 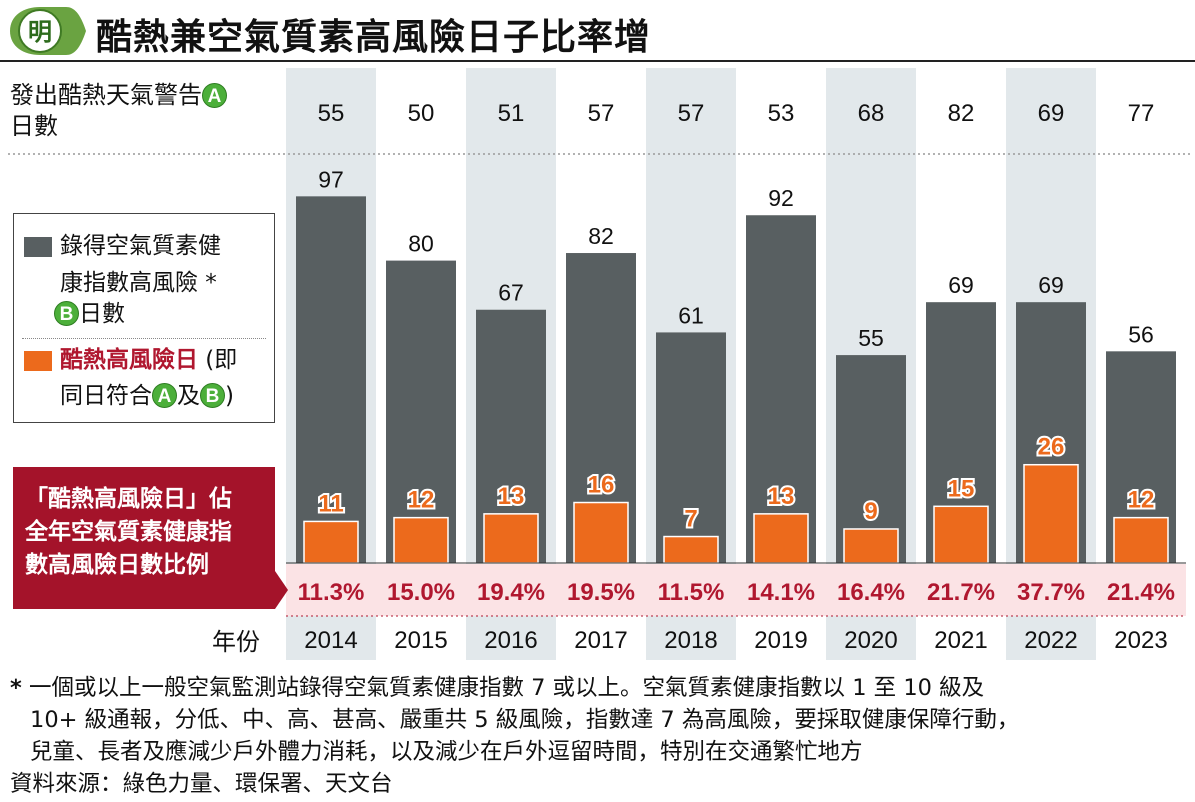 What do you see at coordinates (601, 592) in the screenshot?
I see `ratio-value-label: 19.5%` at bounding box center [601, 592].